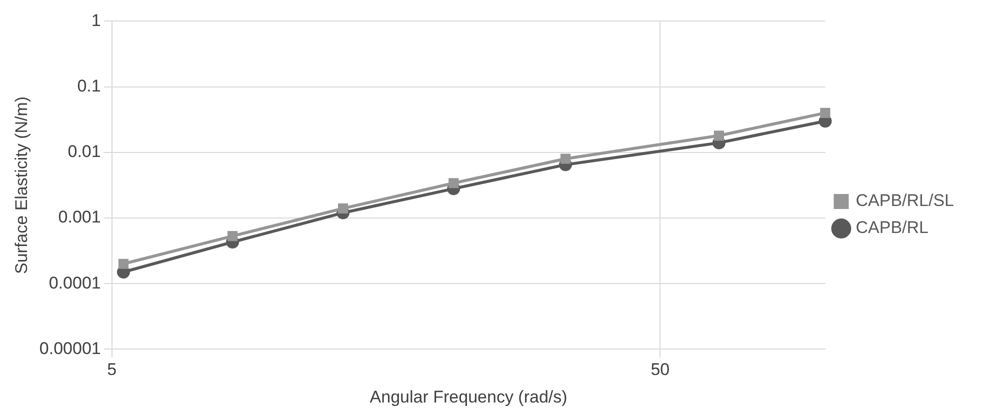  Describe the element at coordinates (79, 217) in the screenshot. I see `y-tick-label: 0.001` at that location.